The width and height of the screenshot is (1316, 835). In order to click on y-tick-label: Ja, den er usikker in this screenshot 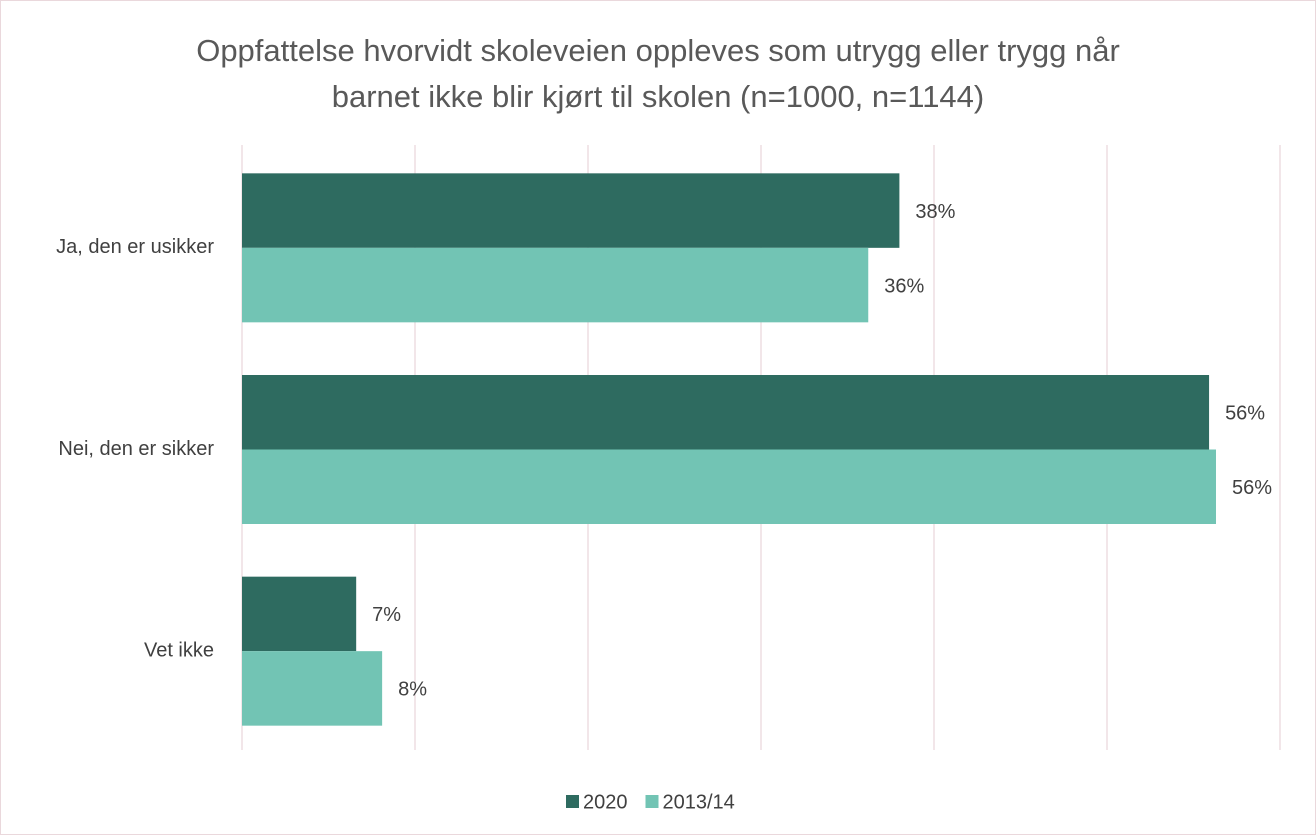, I will do `click(135, 247)`.